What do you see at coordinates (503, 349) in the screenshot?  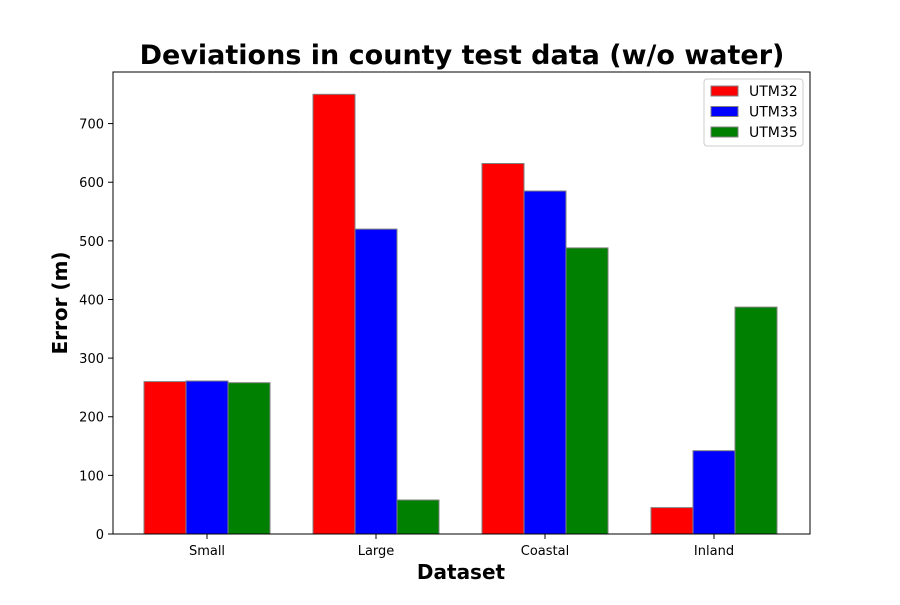 I see `bar-utm32-coastal` at bounding box center [503, 349].